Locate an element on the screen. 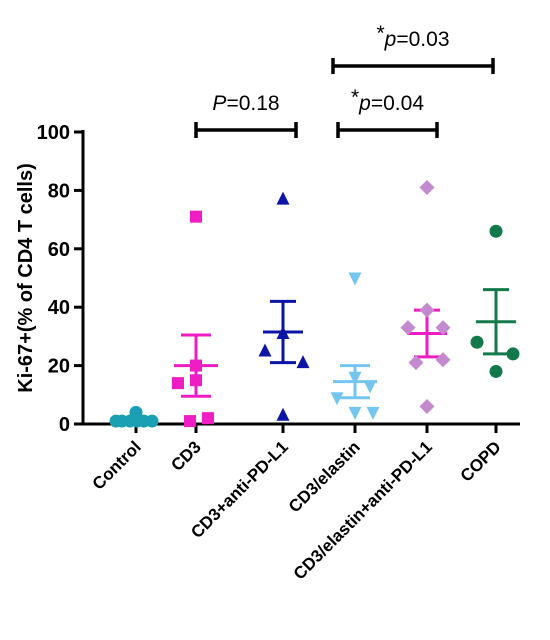  p-letter: P is located at coordinates (219, 103).